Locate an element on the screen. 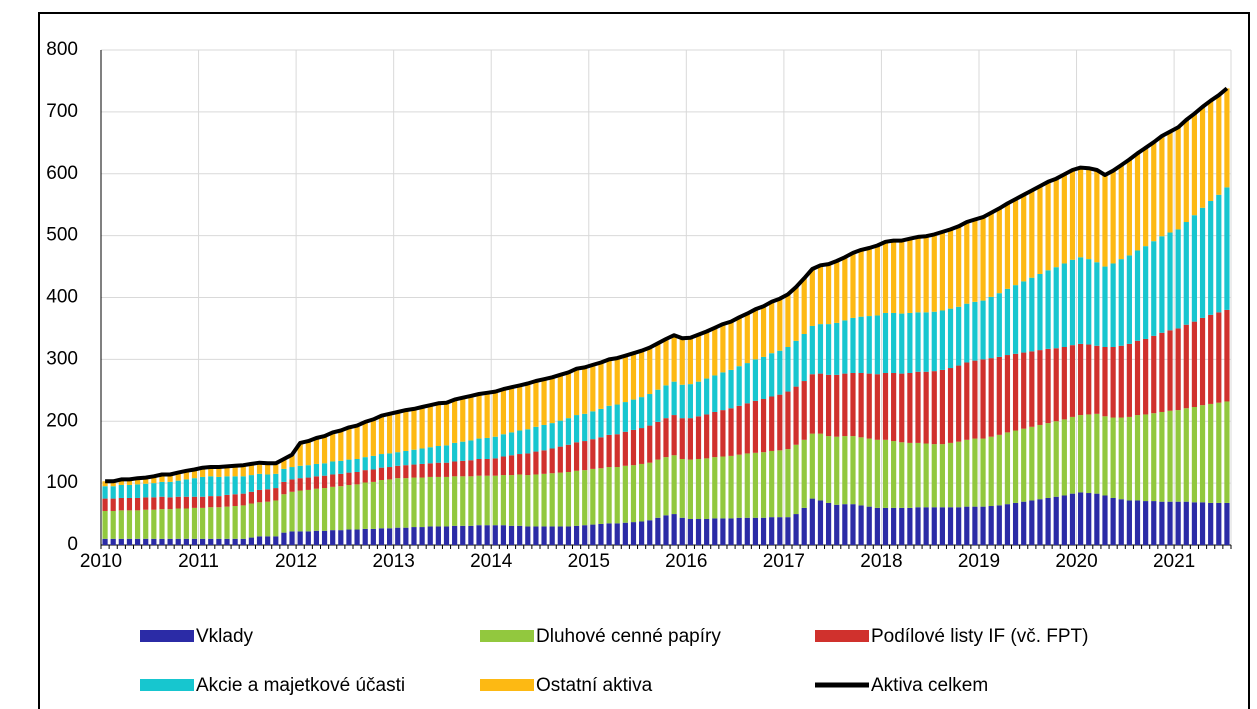 This screenshot has width=1257, height=709. x-tick-label: 2020 is located at coordinates (1076, 561).